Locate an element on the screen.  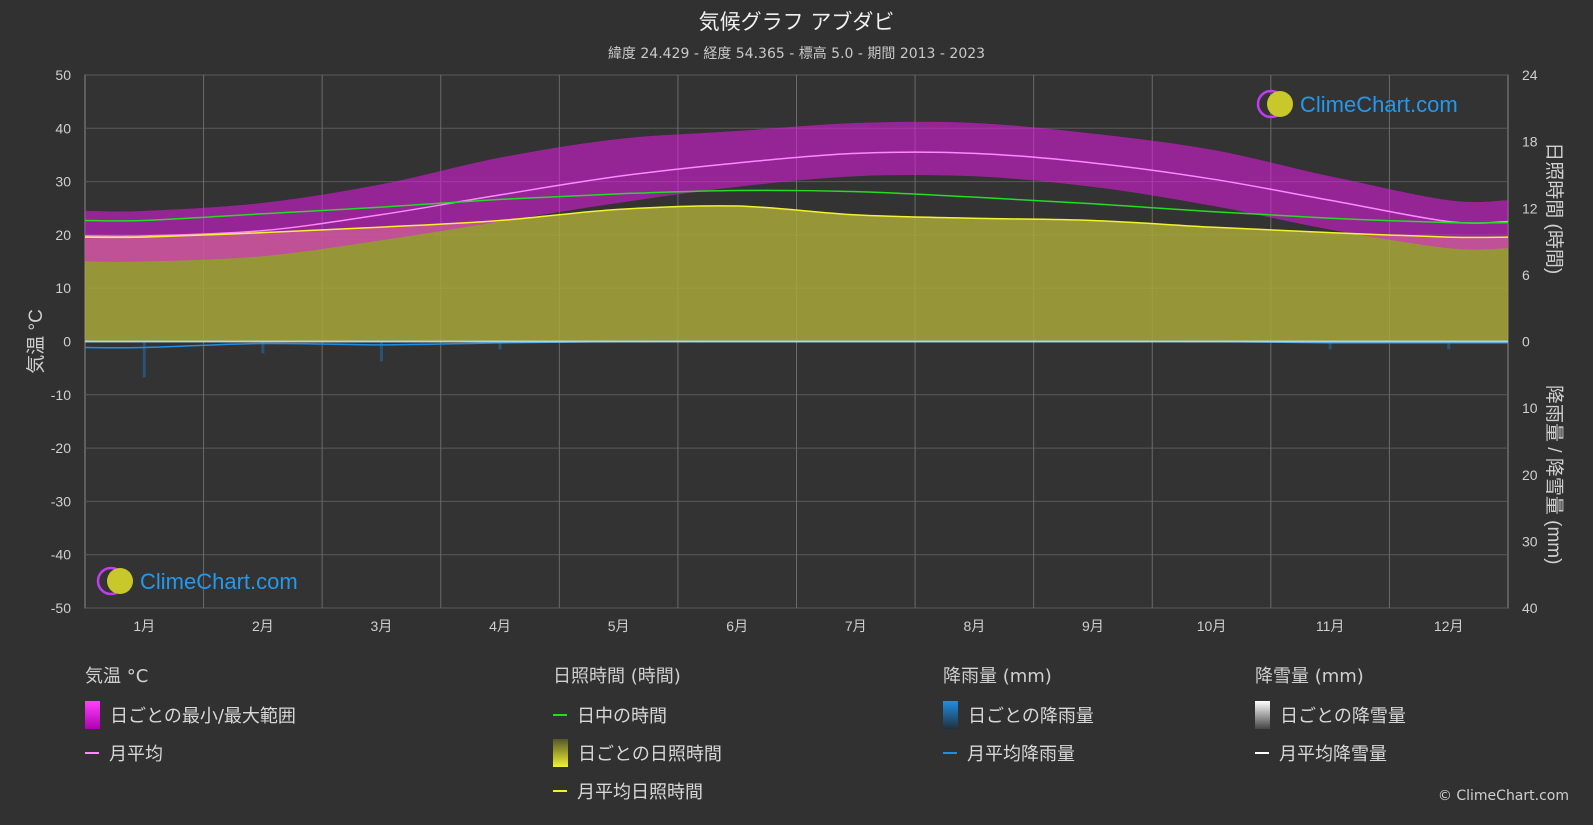
x-tick-label: 4月 is located at coordinates (500, 626).